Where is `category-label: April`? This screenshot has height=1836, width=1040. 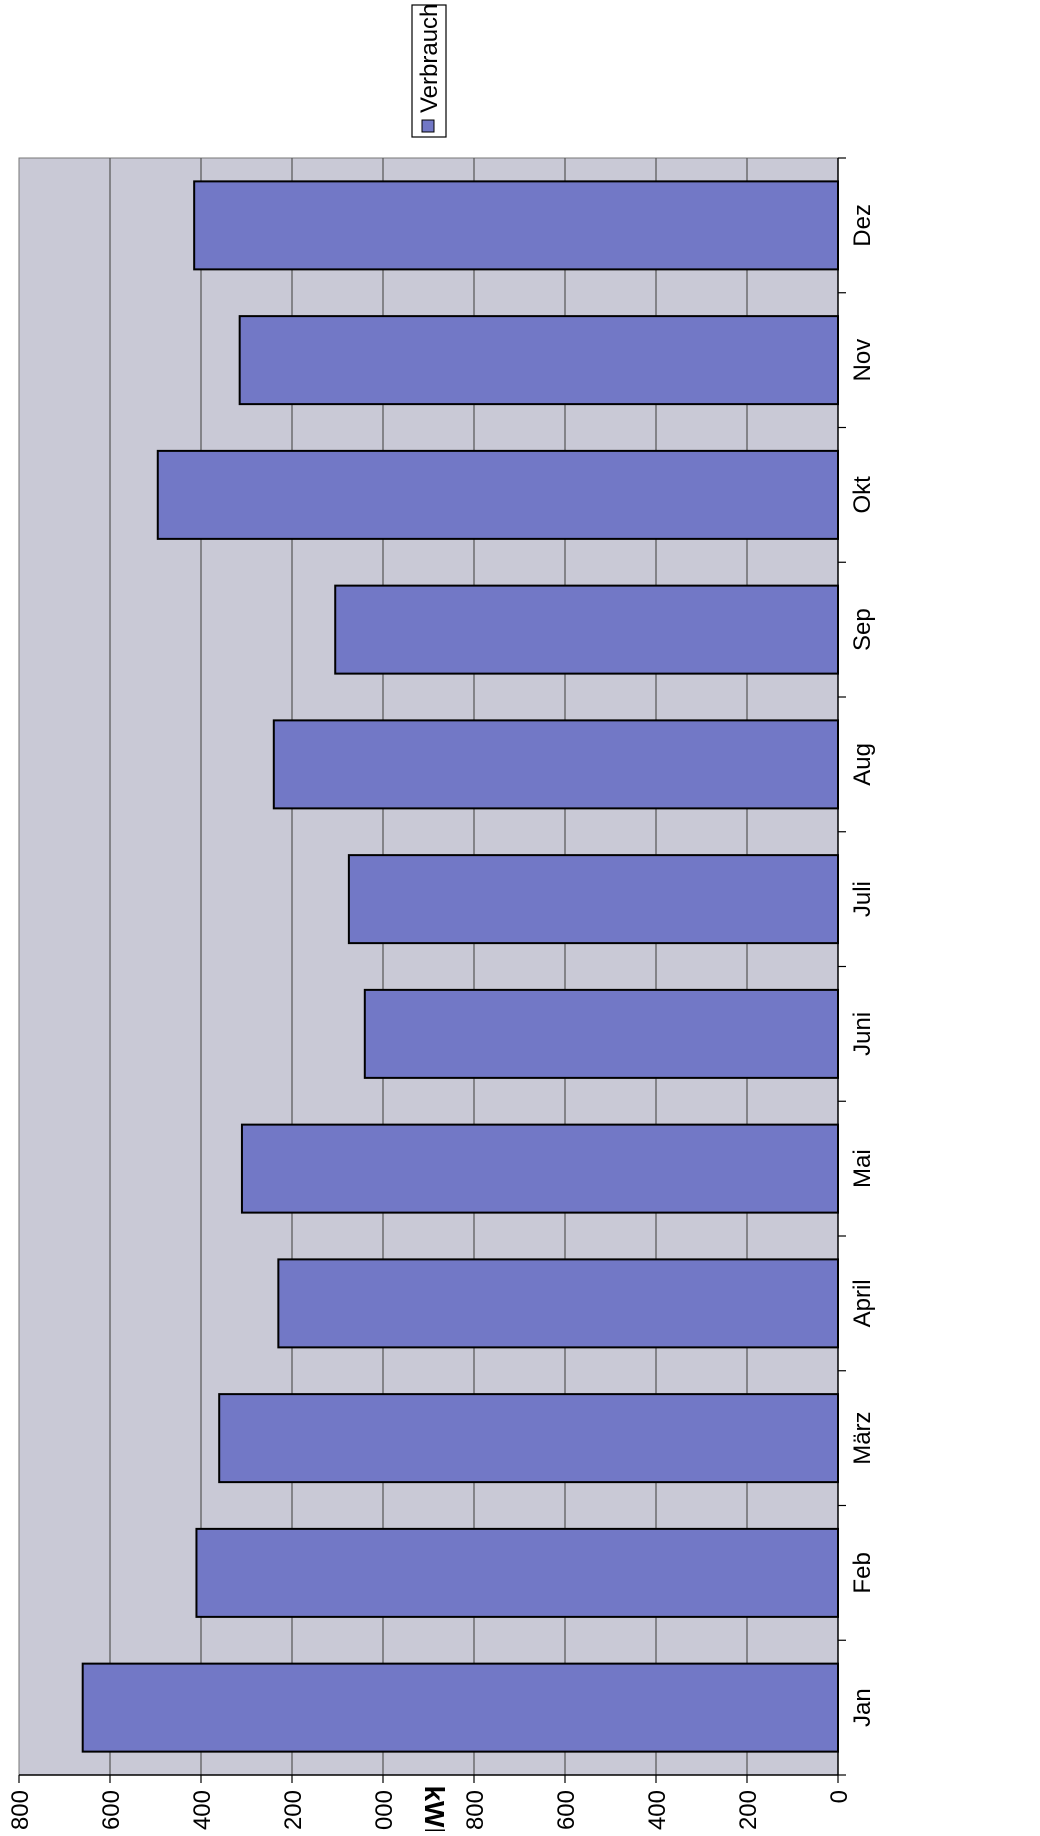
category-label: April is located at coordinates (862, 1303).